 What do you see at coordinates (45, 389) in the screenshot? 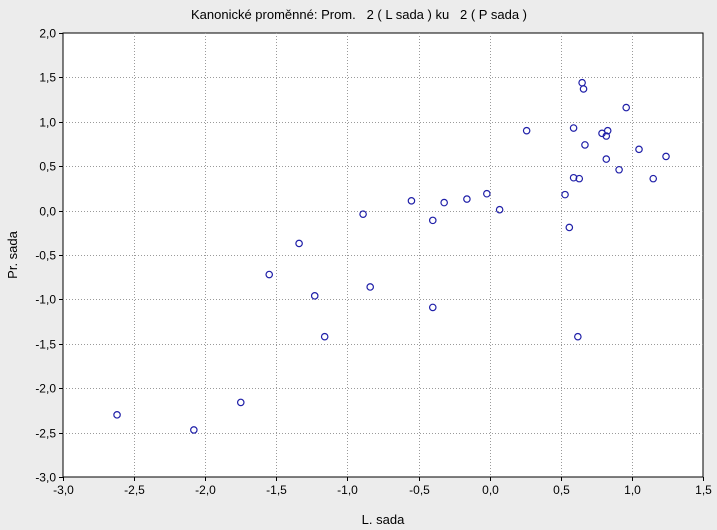
I see `y-tick-label: -2,0` at bounding box center [45, 389].